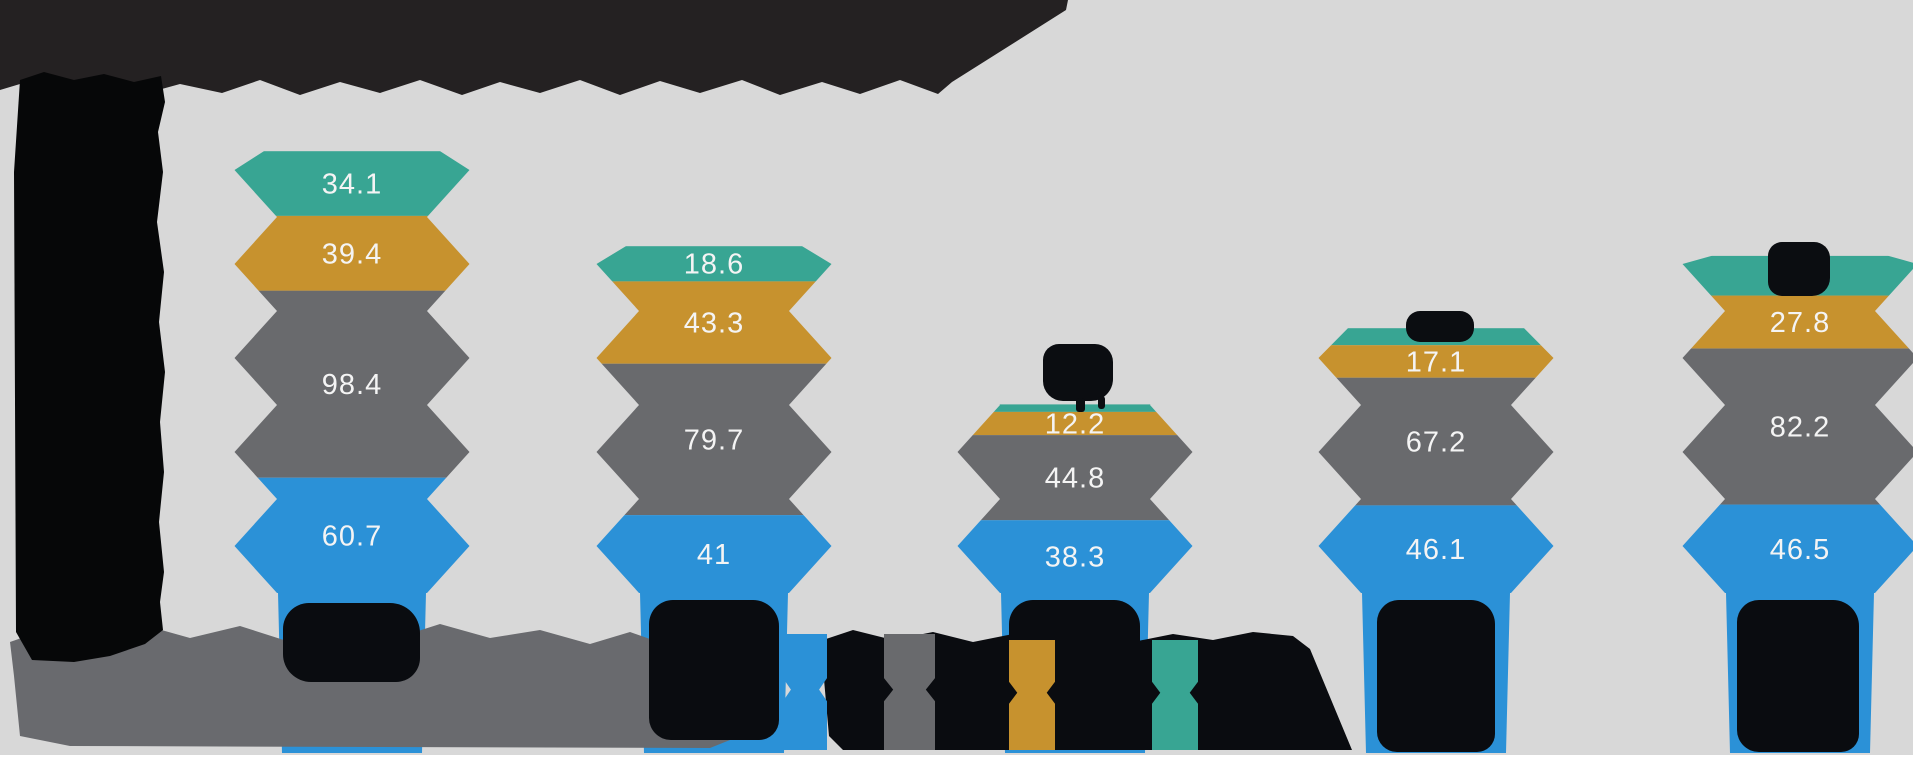 The image size is (1913, 778). I want to click on value-label: 46.1, so click(1436, 550).